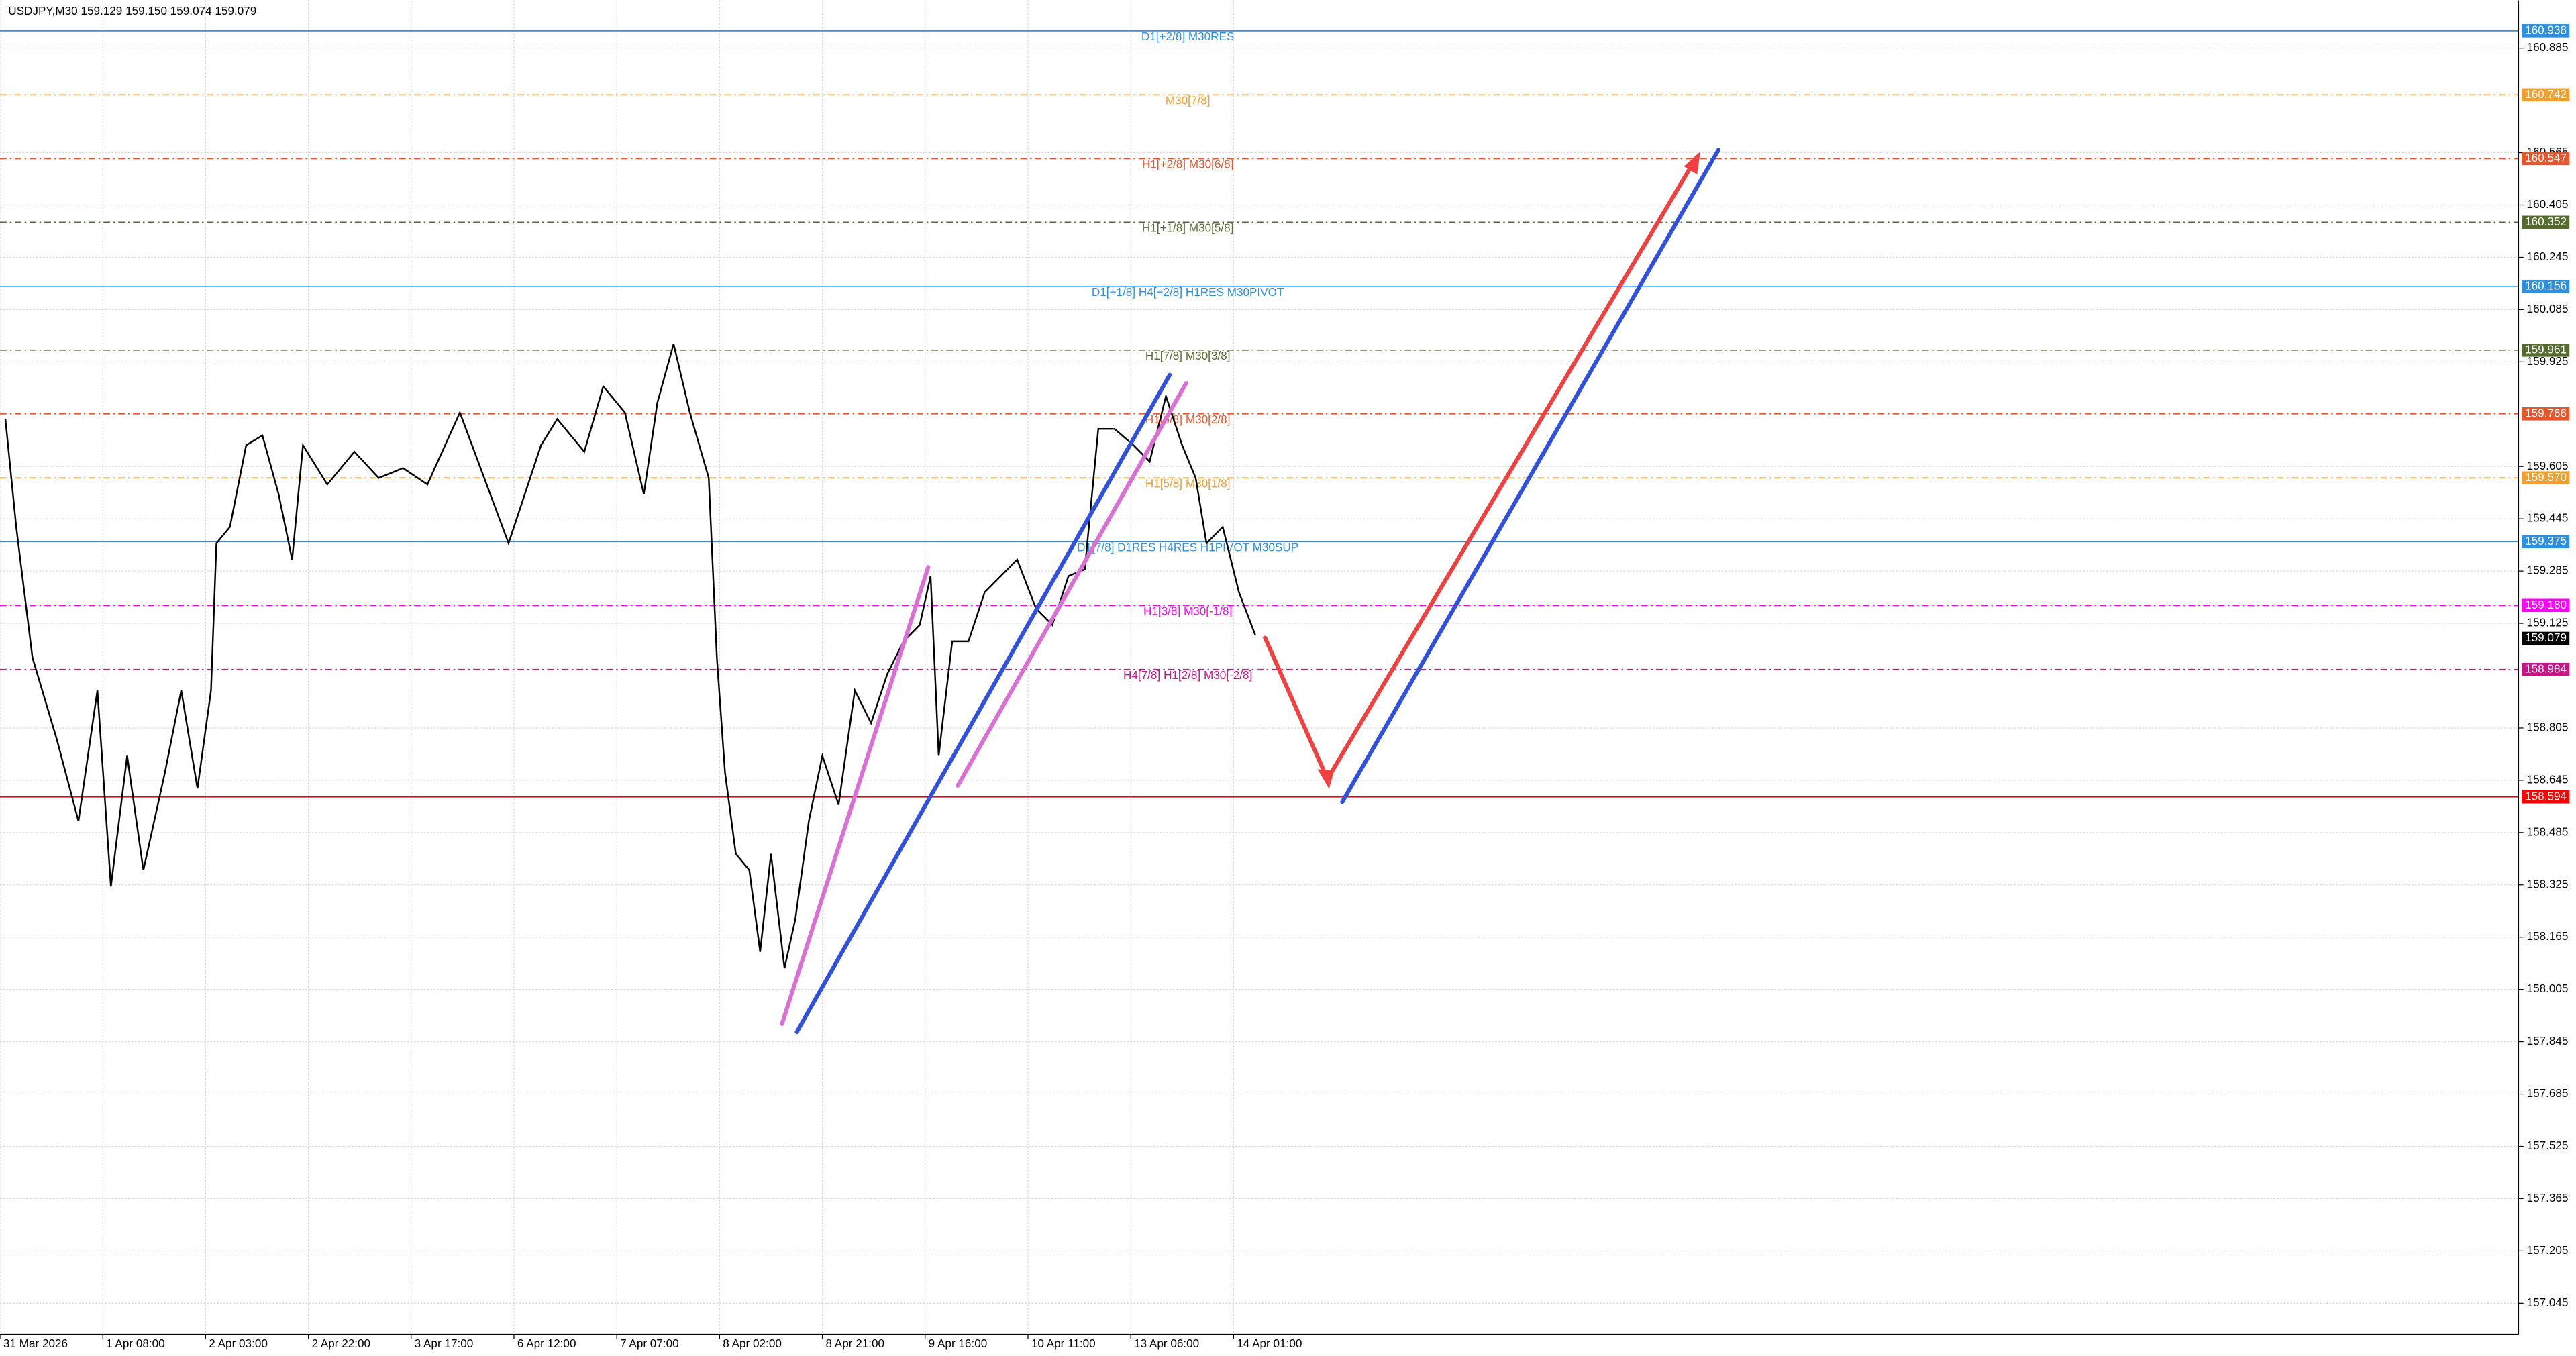 The height and width of the screenshot is (1356, 2576). Describe the element at coordinates (958, 1343) in the screenshot. I see `x-tick-label: 9 Apr 16:00` at that location.